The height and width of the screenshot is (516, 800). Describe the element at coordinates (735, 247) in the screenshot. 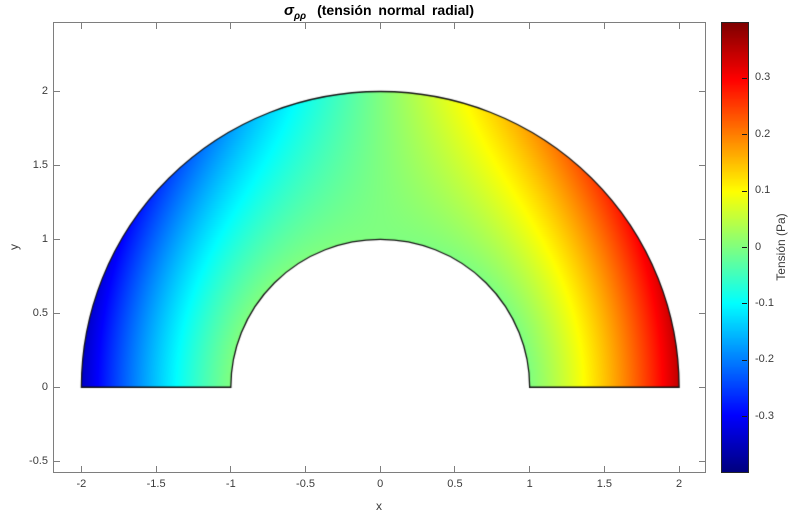

I see `colorbar-box` at that location.